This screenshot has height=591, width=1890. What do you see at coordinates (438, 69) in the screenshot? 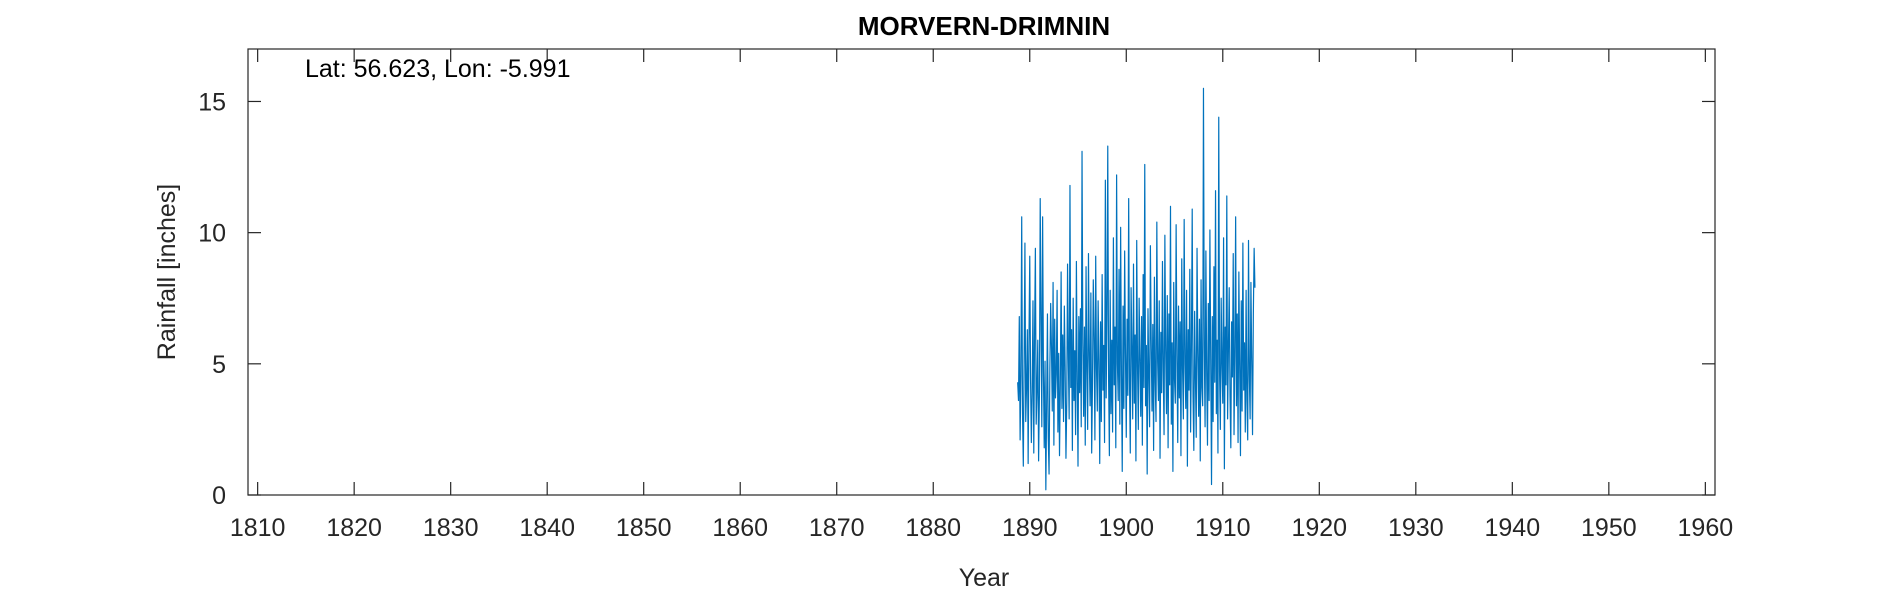
I see `location-annotation: Lat: 56.623, Lon: -5.991` at bounding box center [438, 69].